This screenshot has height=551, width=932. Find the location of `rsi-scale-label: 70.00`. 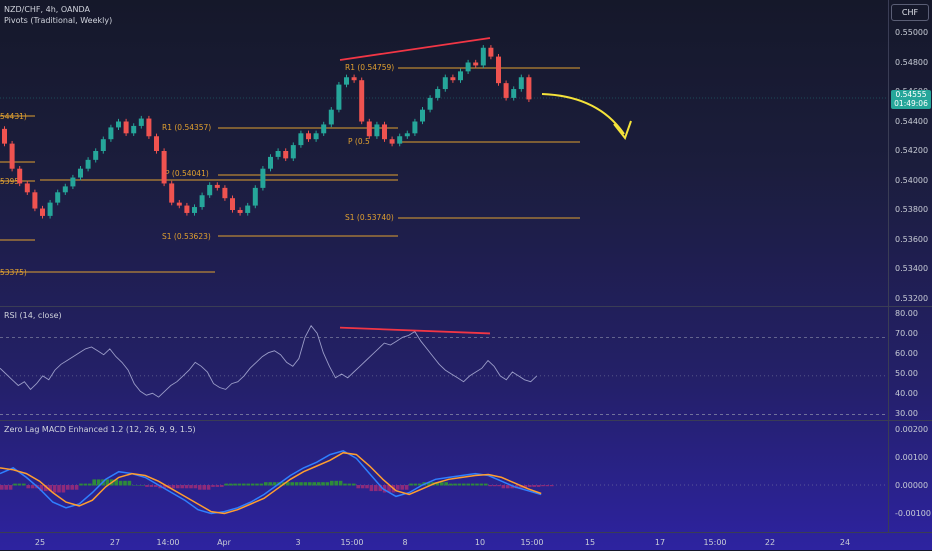

rsi-scale-label: 70.00 is located at coordinates (906, 333).